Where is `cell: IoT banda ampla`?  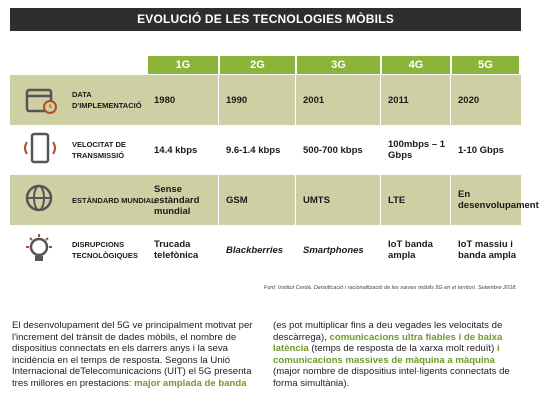 cell: IoT banda ampla is located at coordinates (410, 250).